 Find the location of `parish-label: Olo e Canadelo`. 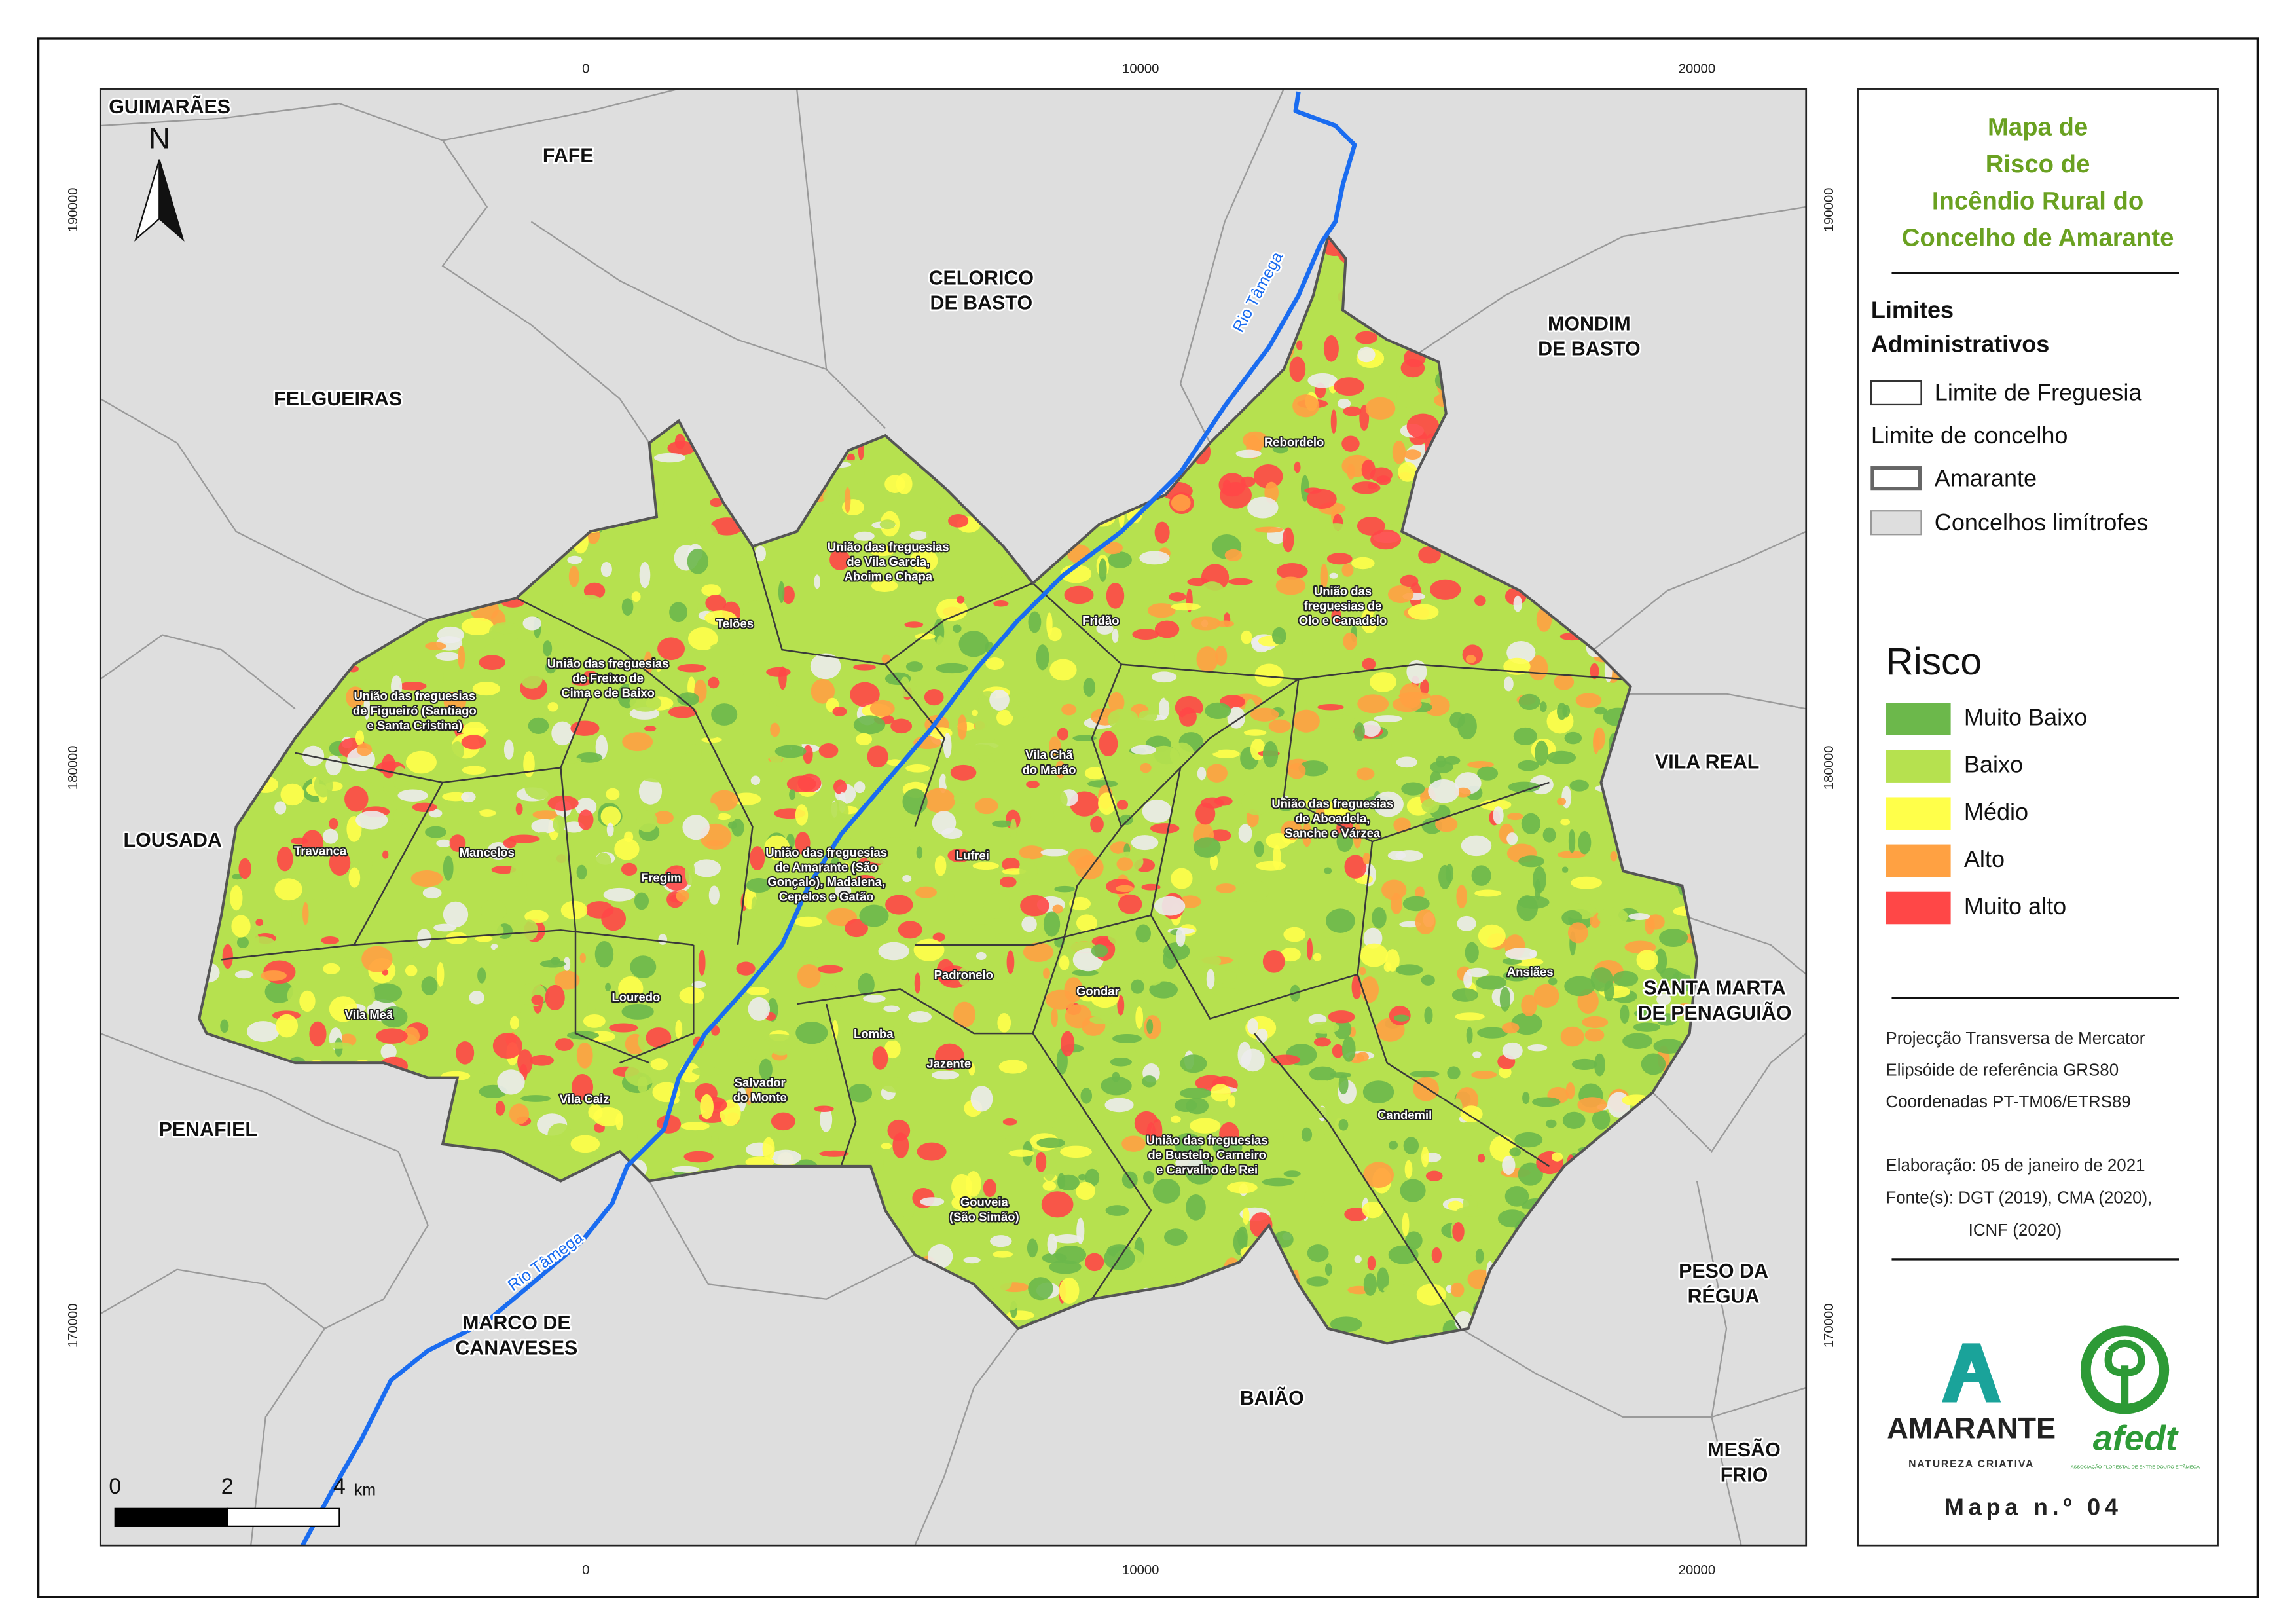

parish-label: Olo e Canadelo is located at coordinates (1343, 620).